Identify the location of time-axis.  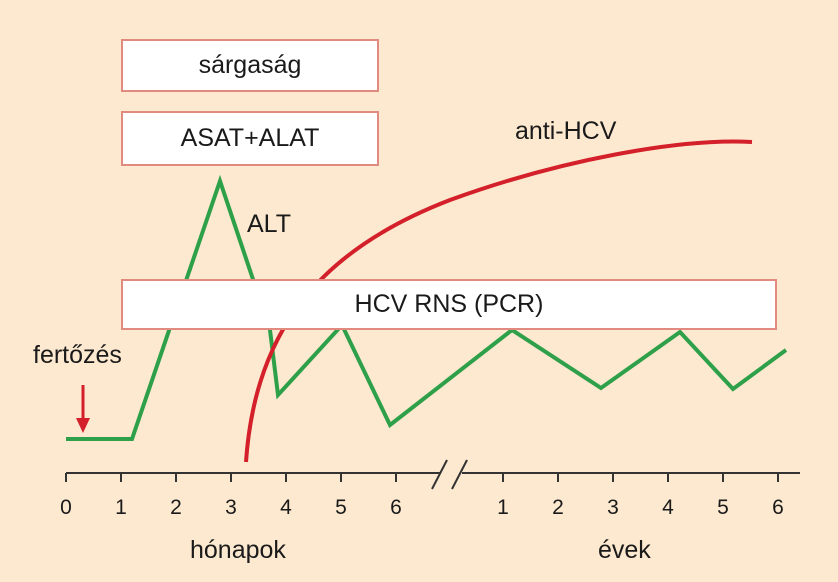
(433, 474).